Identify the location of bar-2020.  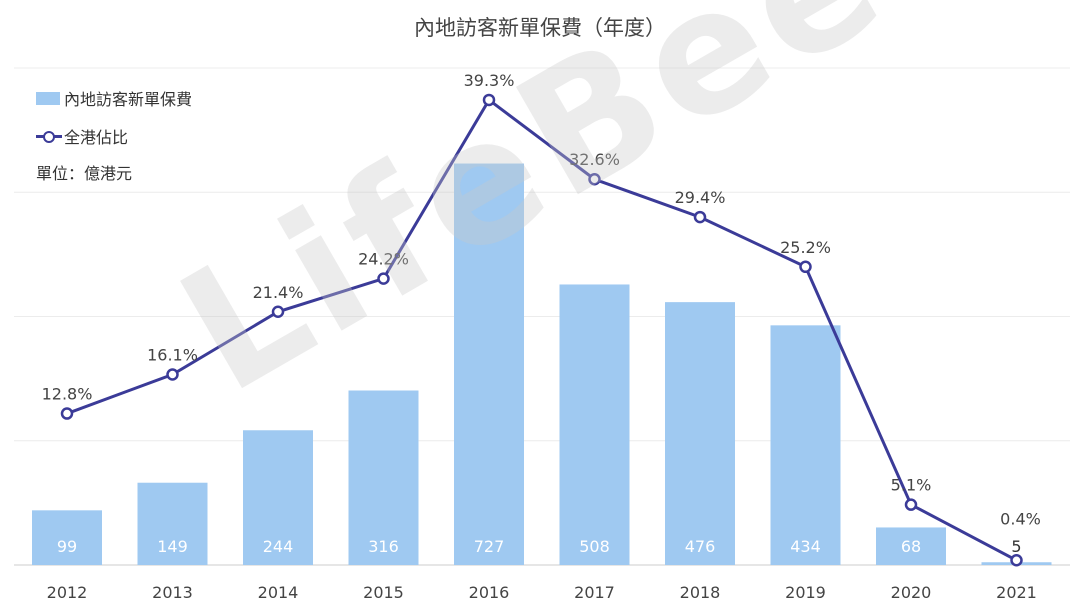
(911, 546).